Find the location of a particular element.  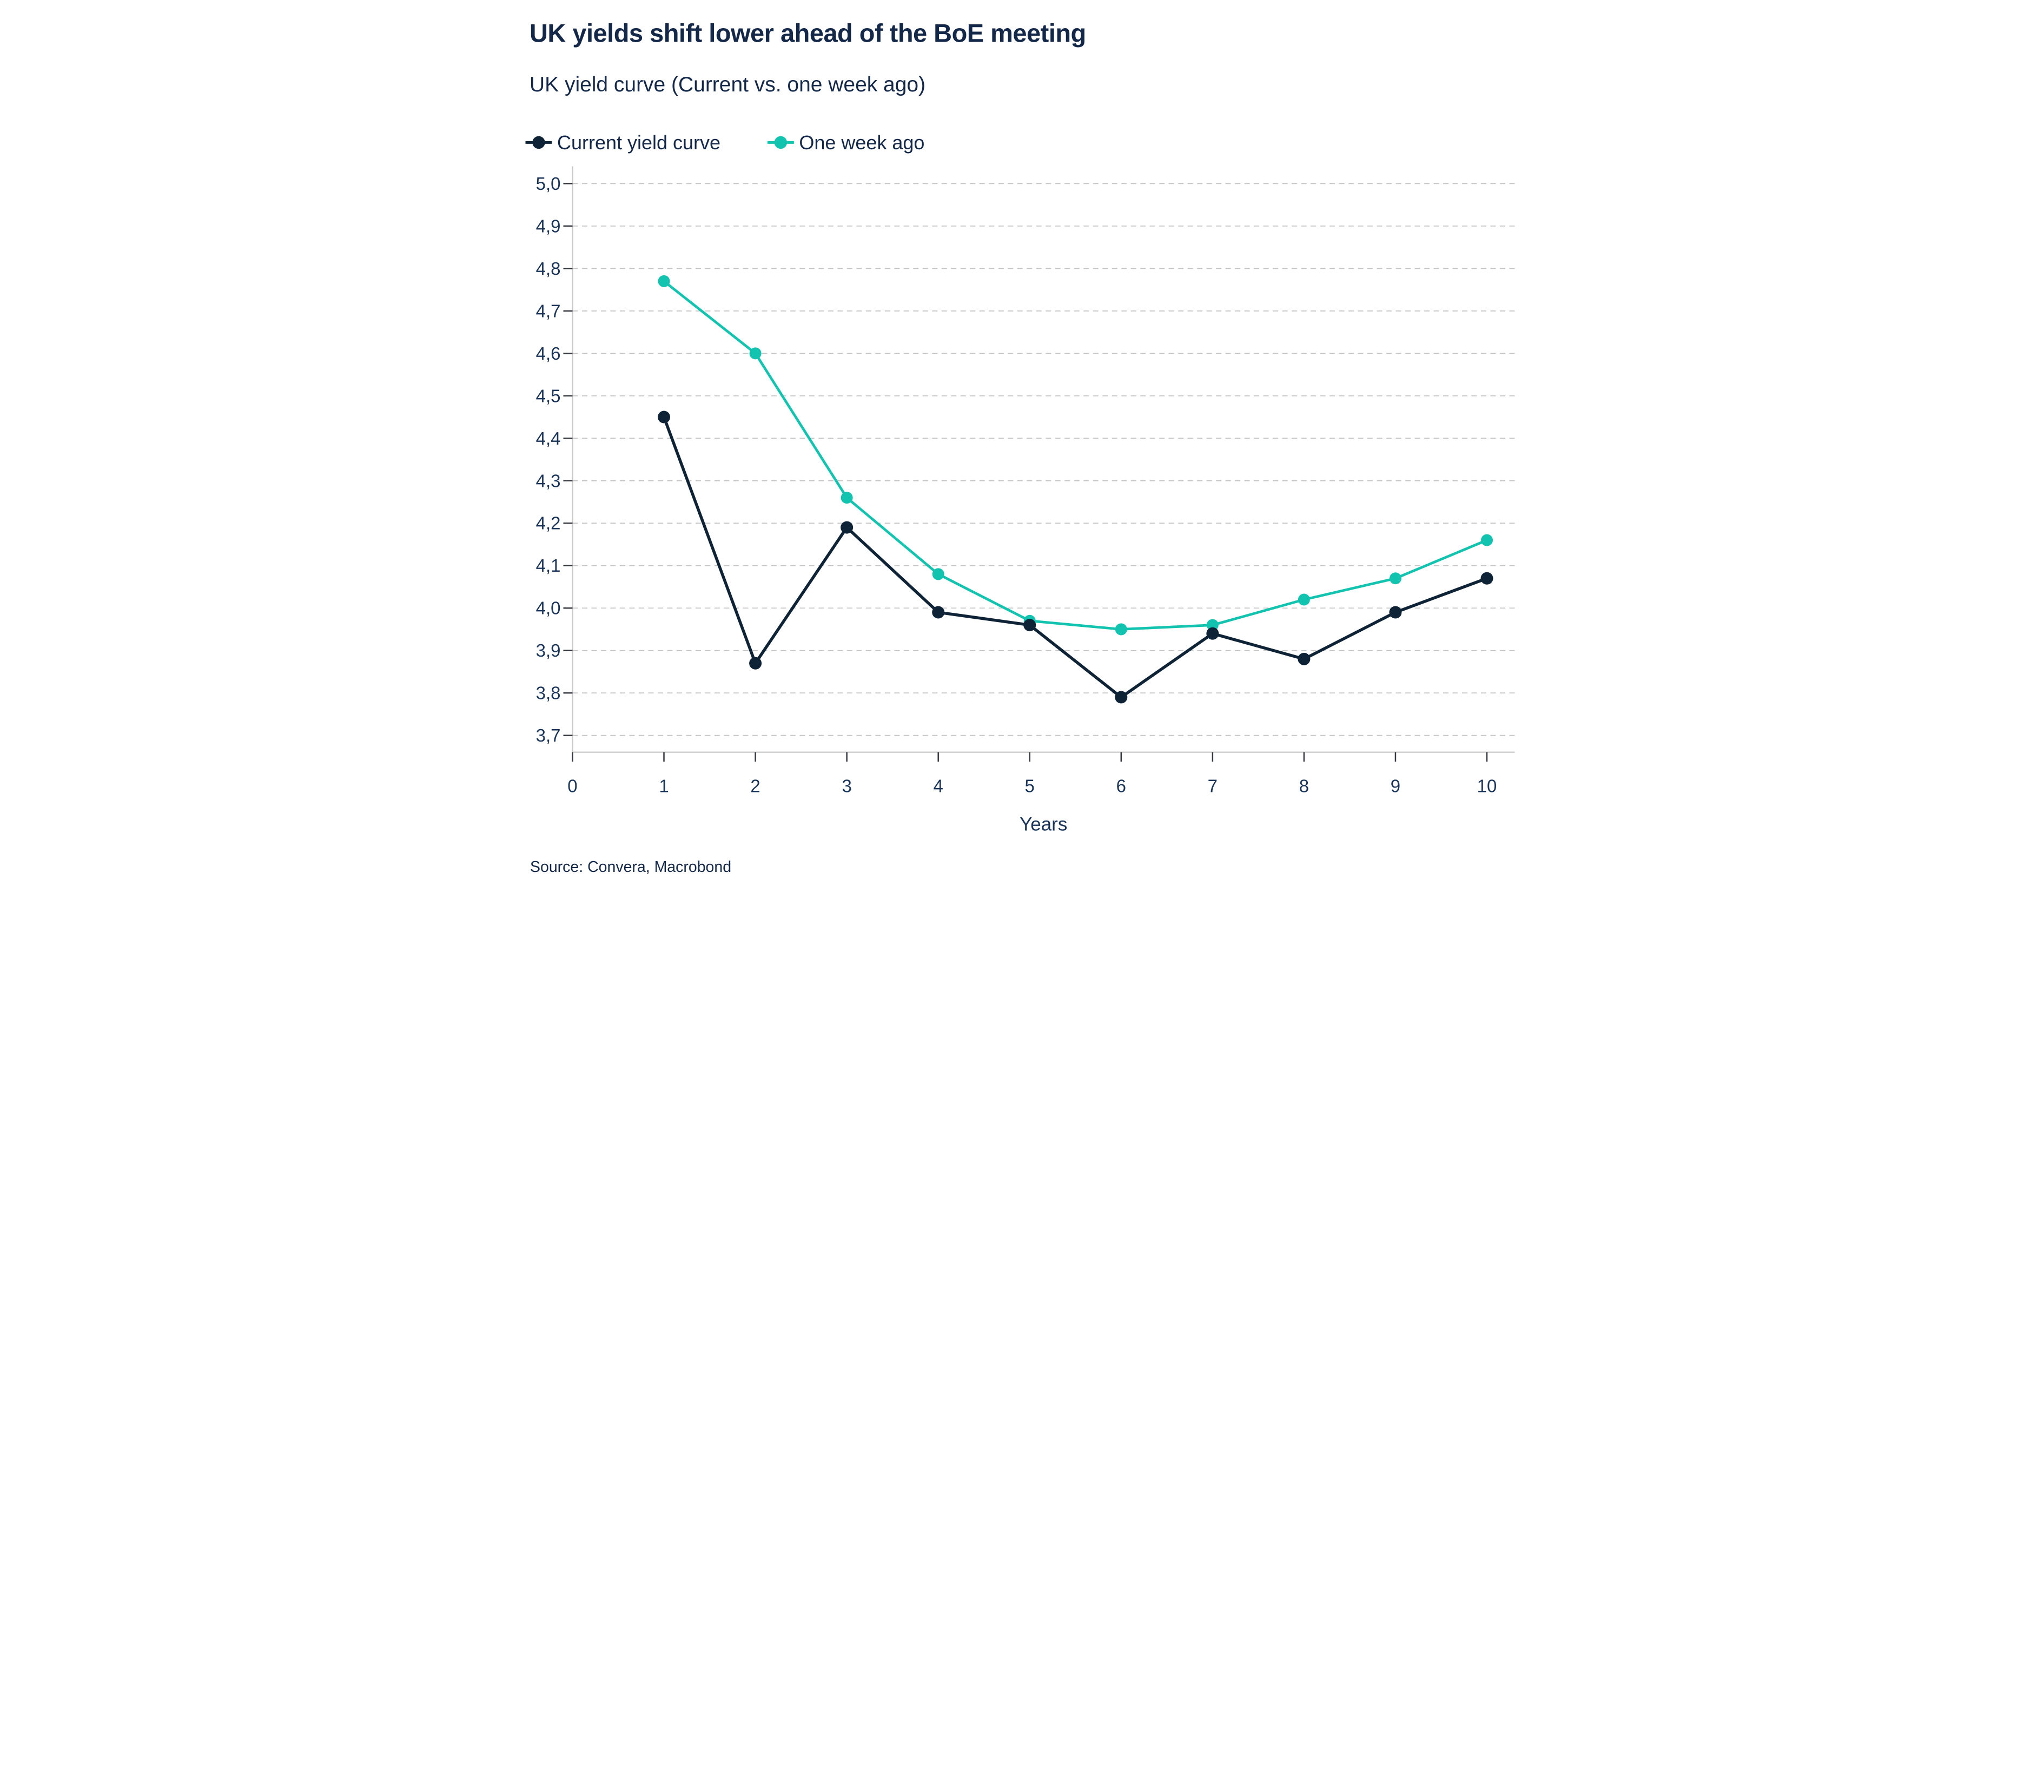

y-tick-label: 3,7 is located at coordinates (548, 735).